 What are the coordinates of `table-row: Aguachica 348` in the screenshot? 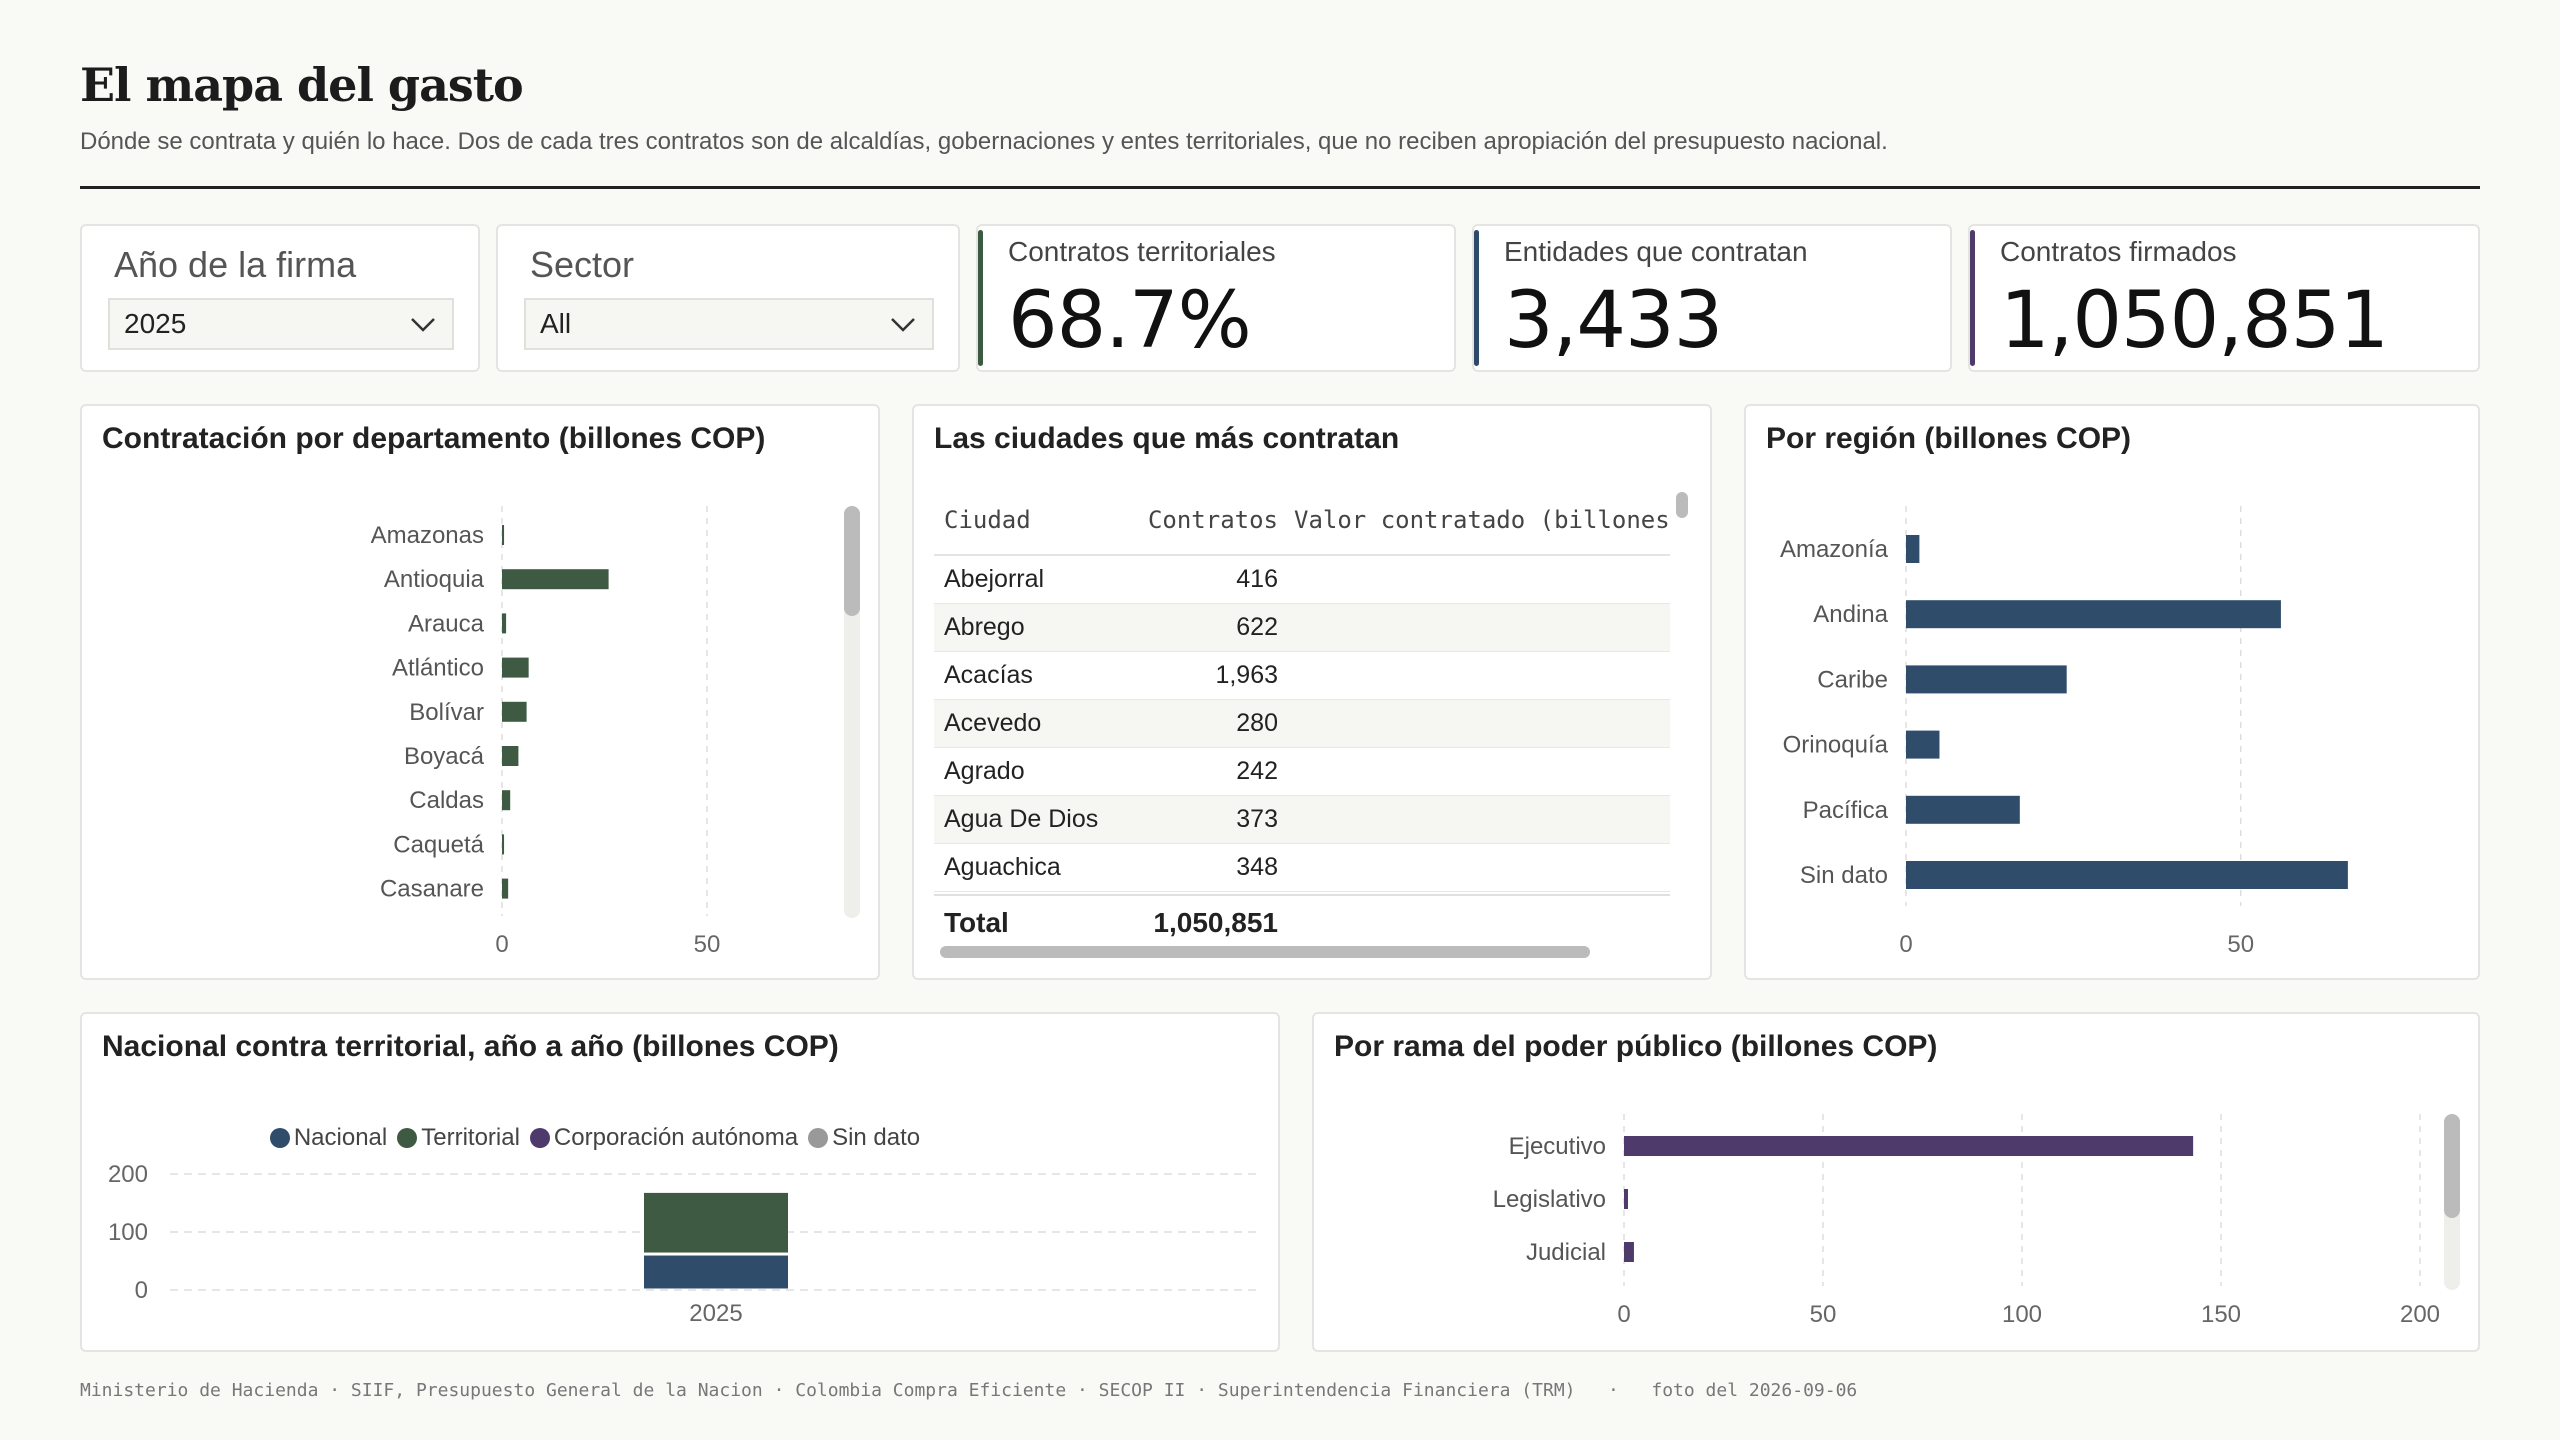 It's located at (1302, 868).